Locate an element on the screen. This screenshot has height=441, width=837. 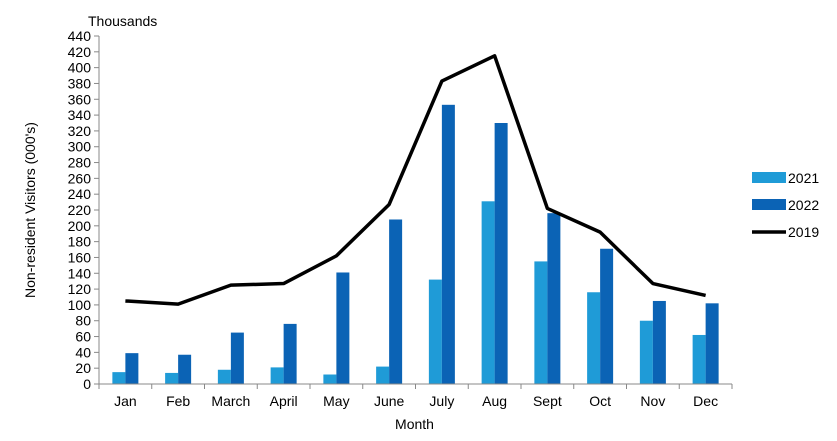
bar-2021-sept is located at coordinates (541, 322).